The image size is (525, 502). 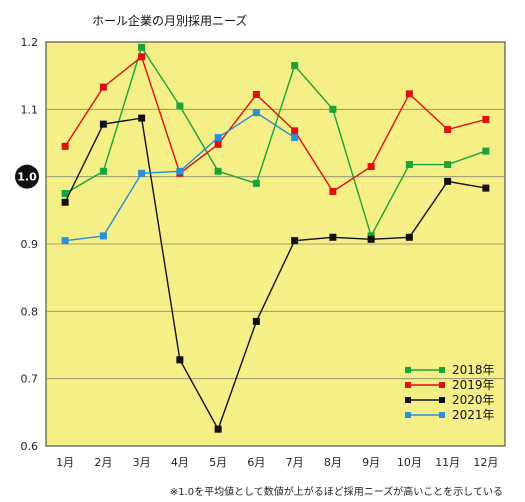 I want to click on x-tick-label: 7月, so click(x=295, y=462).